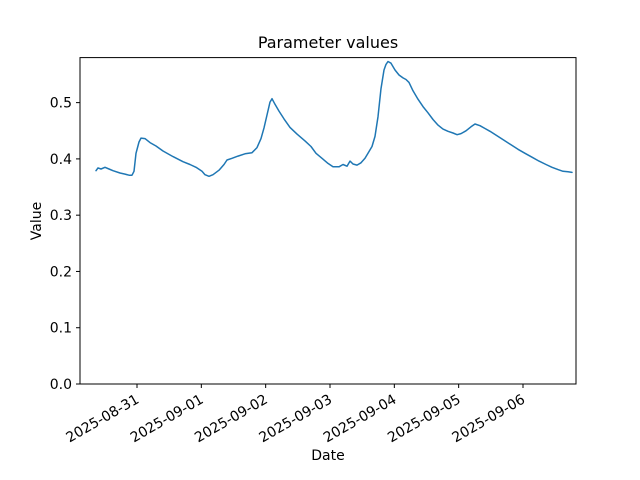  What do you see at coordinates (328, 42) in the screenshot?
I see `chart-title: Parameter values` at bounding box center [328, 42].